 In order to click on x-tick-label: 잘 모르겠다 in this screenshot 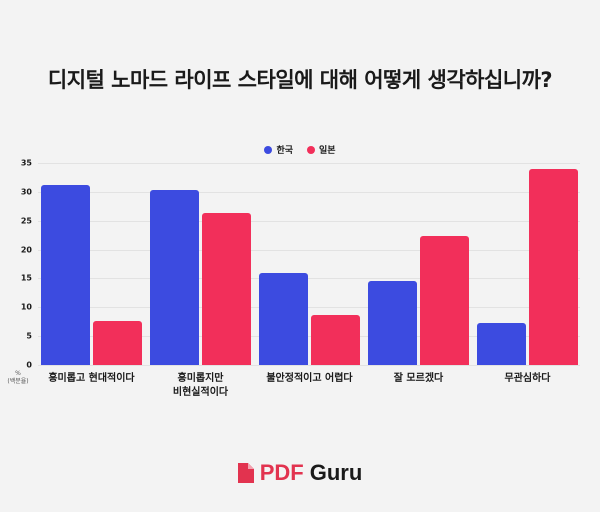, I will do `click(418, 378)`.